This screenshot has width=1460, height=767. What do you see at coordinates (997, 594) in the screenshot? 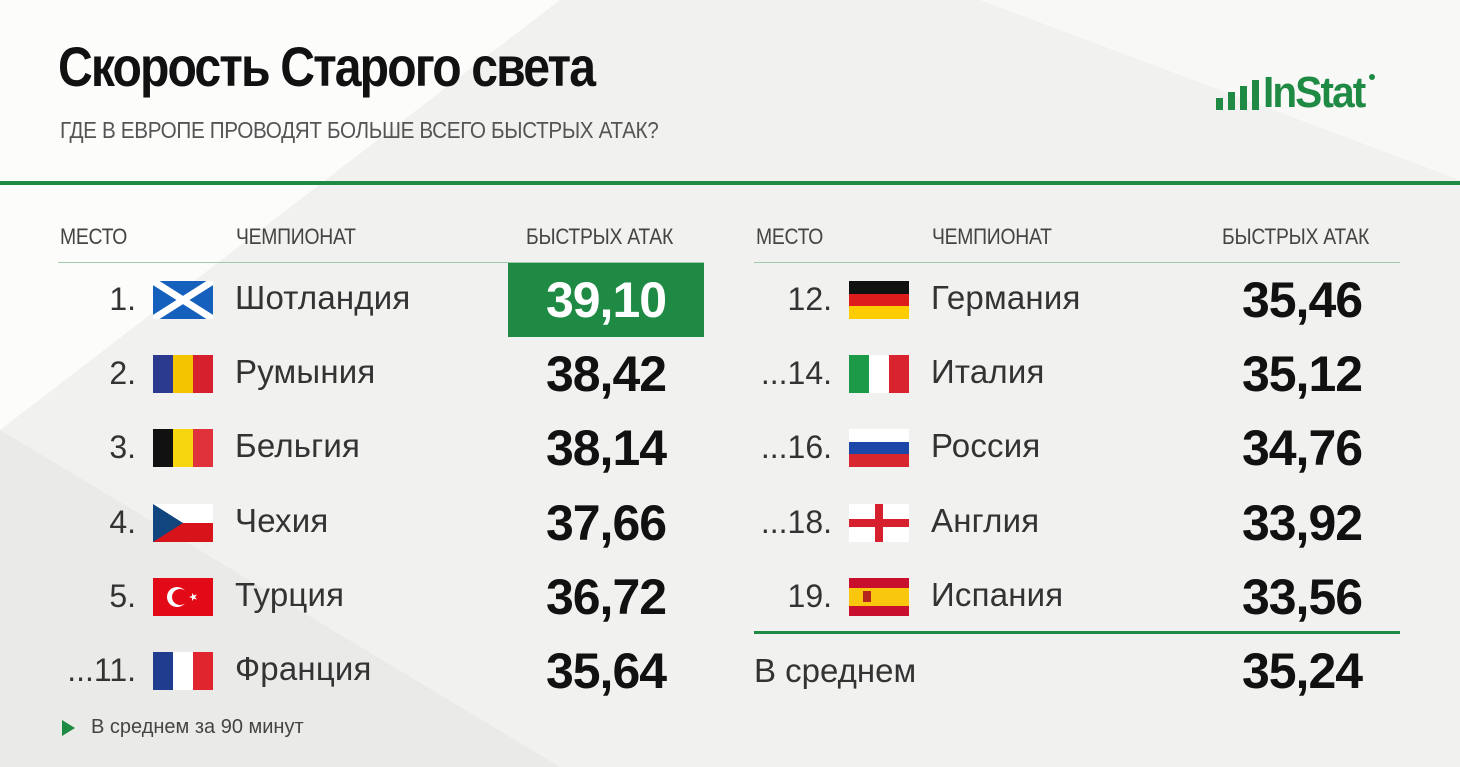
I see `league-name: Испания` at bounding box center [997, 594].